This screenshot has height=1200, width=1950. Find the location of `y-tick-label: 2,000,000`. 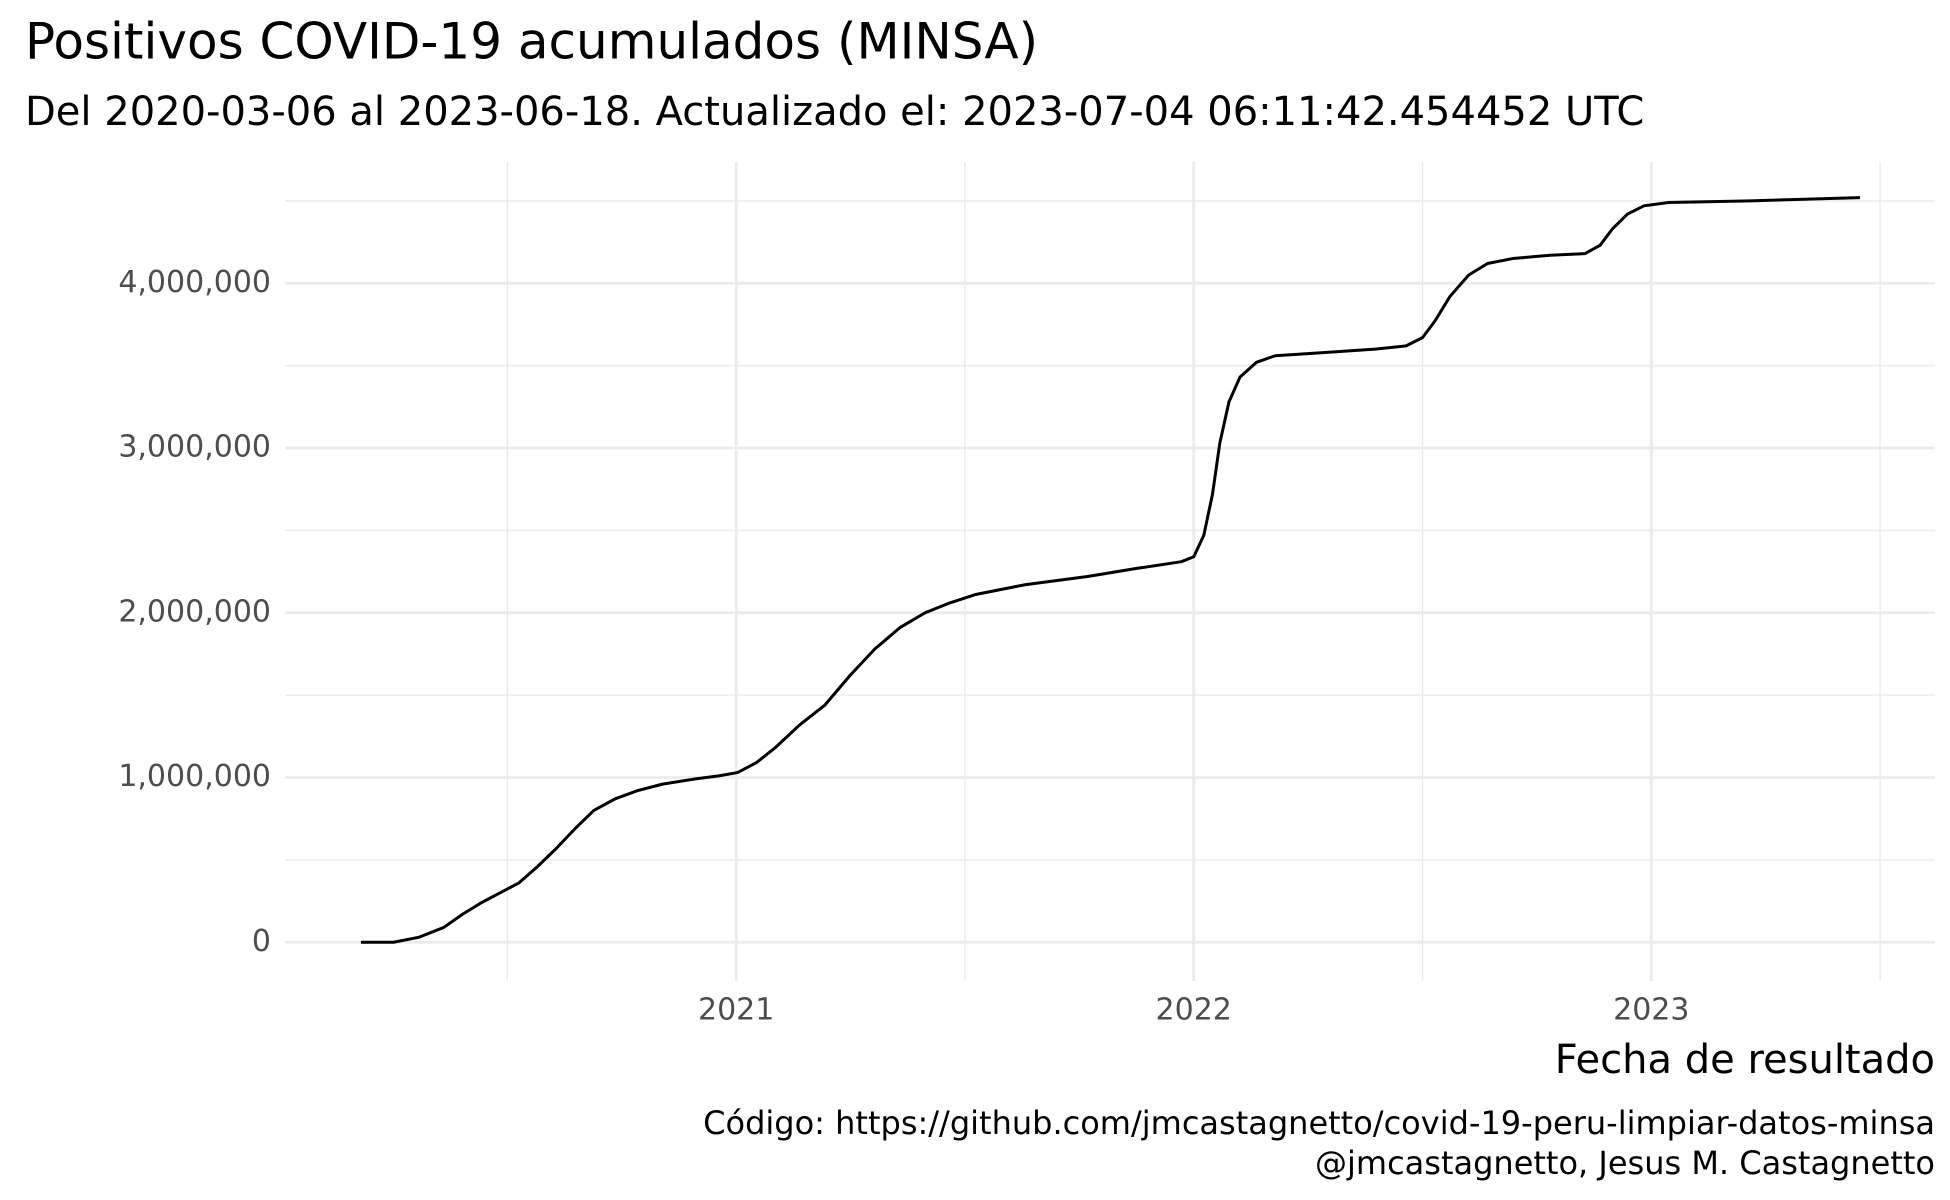

y-tick-label: 2,000,000 is located at coordinates (194, 611).